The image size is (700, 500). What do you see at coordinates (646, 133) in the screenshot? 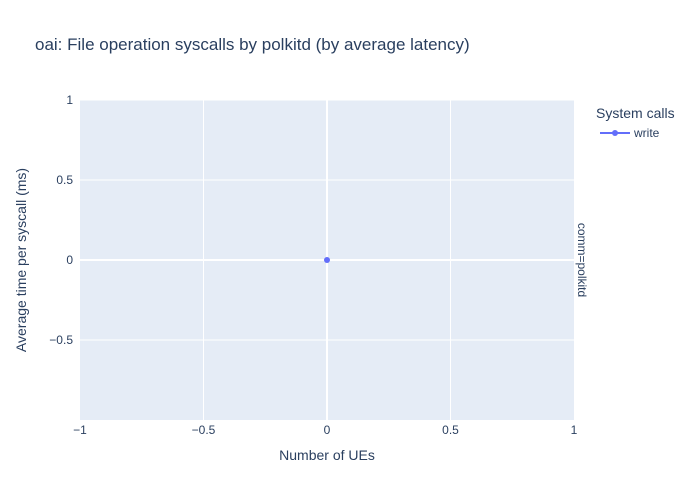
I see `legend-label: write` at bounding box center [646, 133].